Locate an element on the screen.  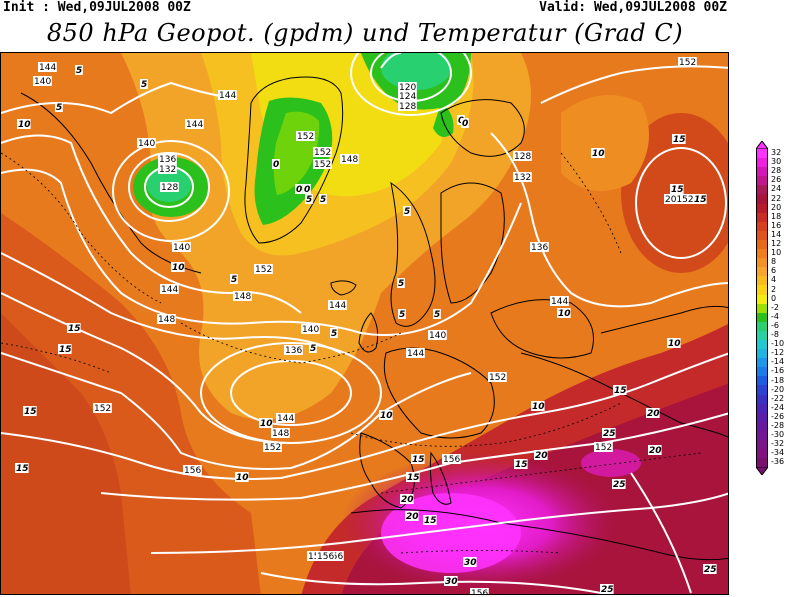
temperature-contour-label: 25 is located at coordinates (609, 434).